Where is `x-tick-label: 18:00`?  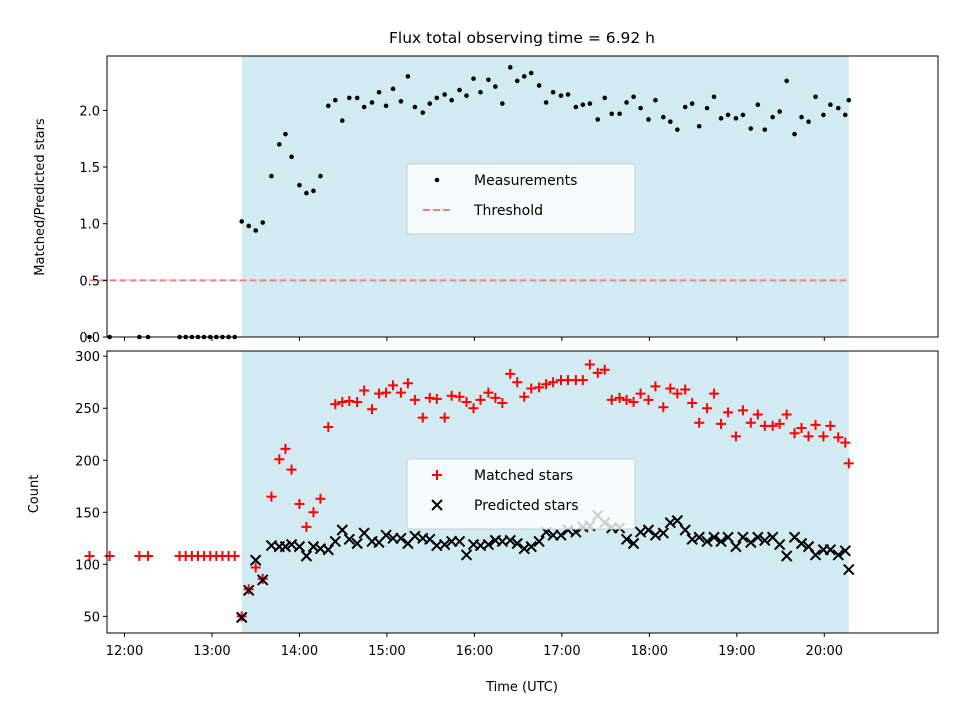 x-tick-label: 18:00 is located at coordinates (649, 651).